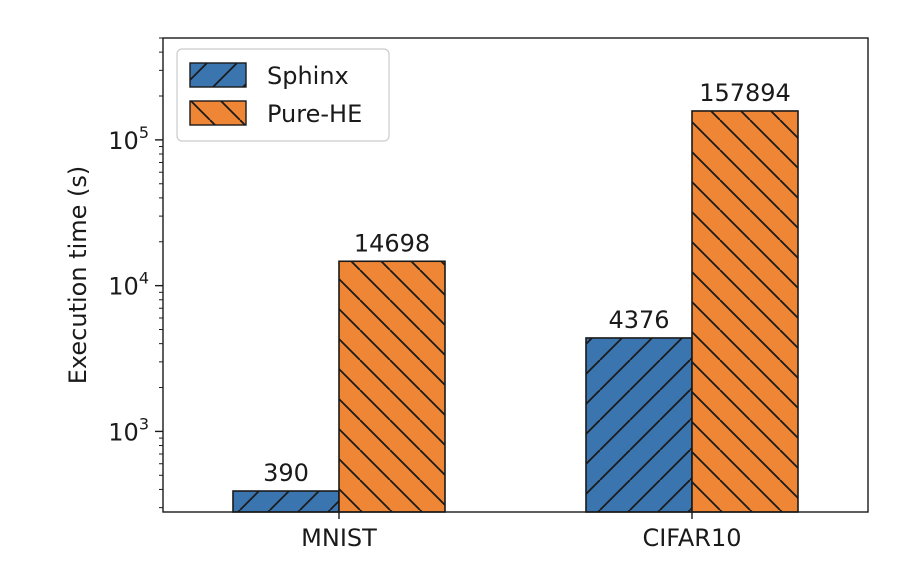 The width and height of the screenshot is (924, 584). Describe the element at coordinates (78, 275) in the screenshot. I see `y-axis-label: Execution time (s)` at that location.